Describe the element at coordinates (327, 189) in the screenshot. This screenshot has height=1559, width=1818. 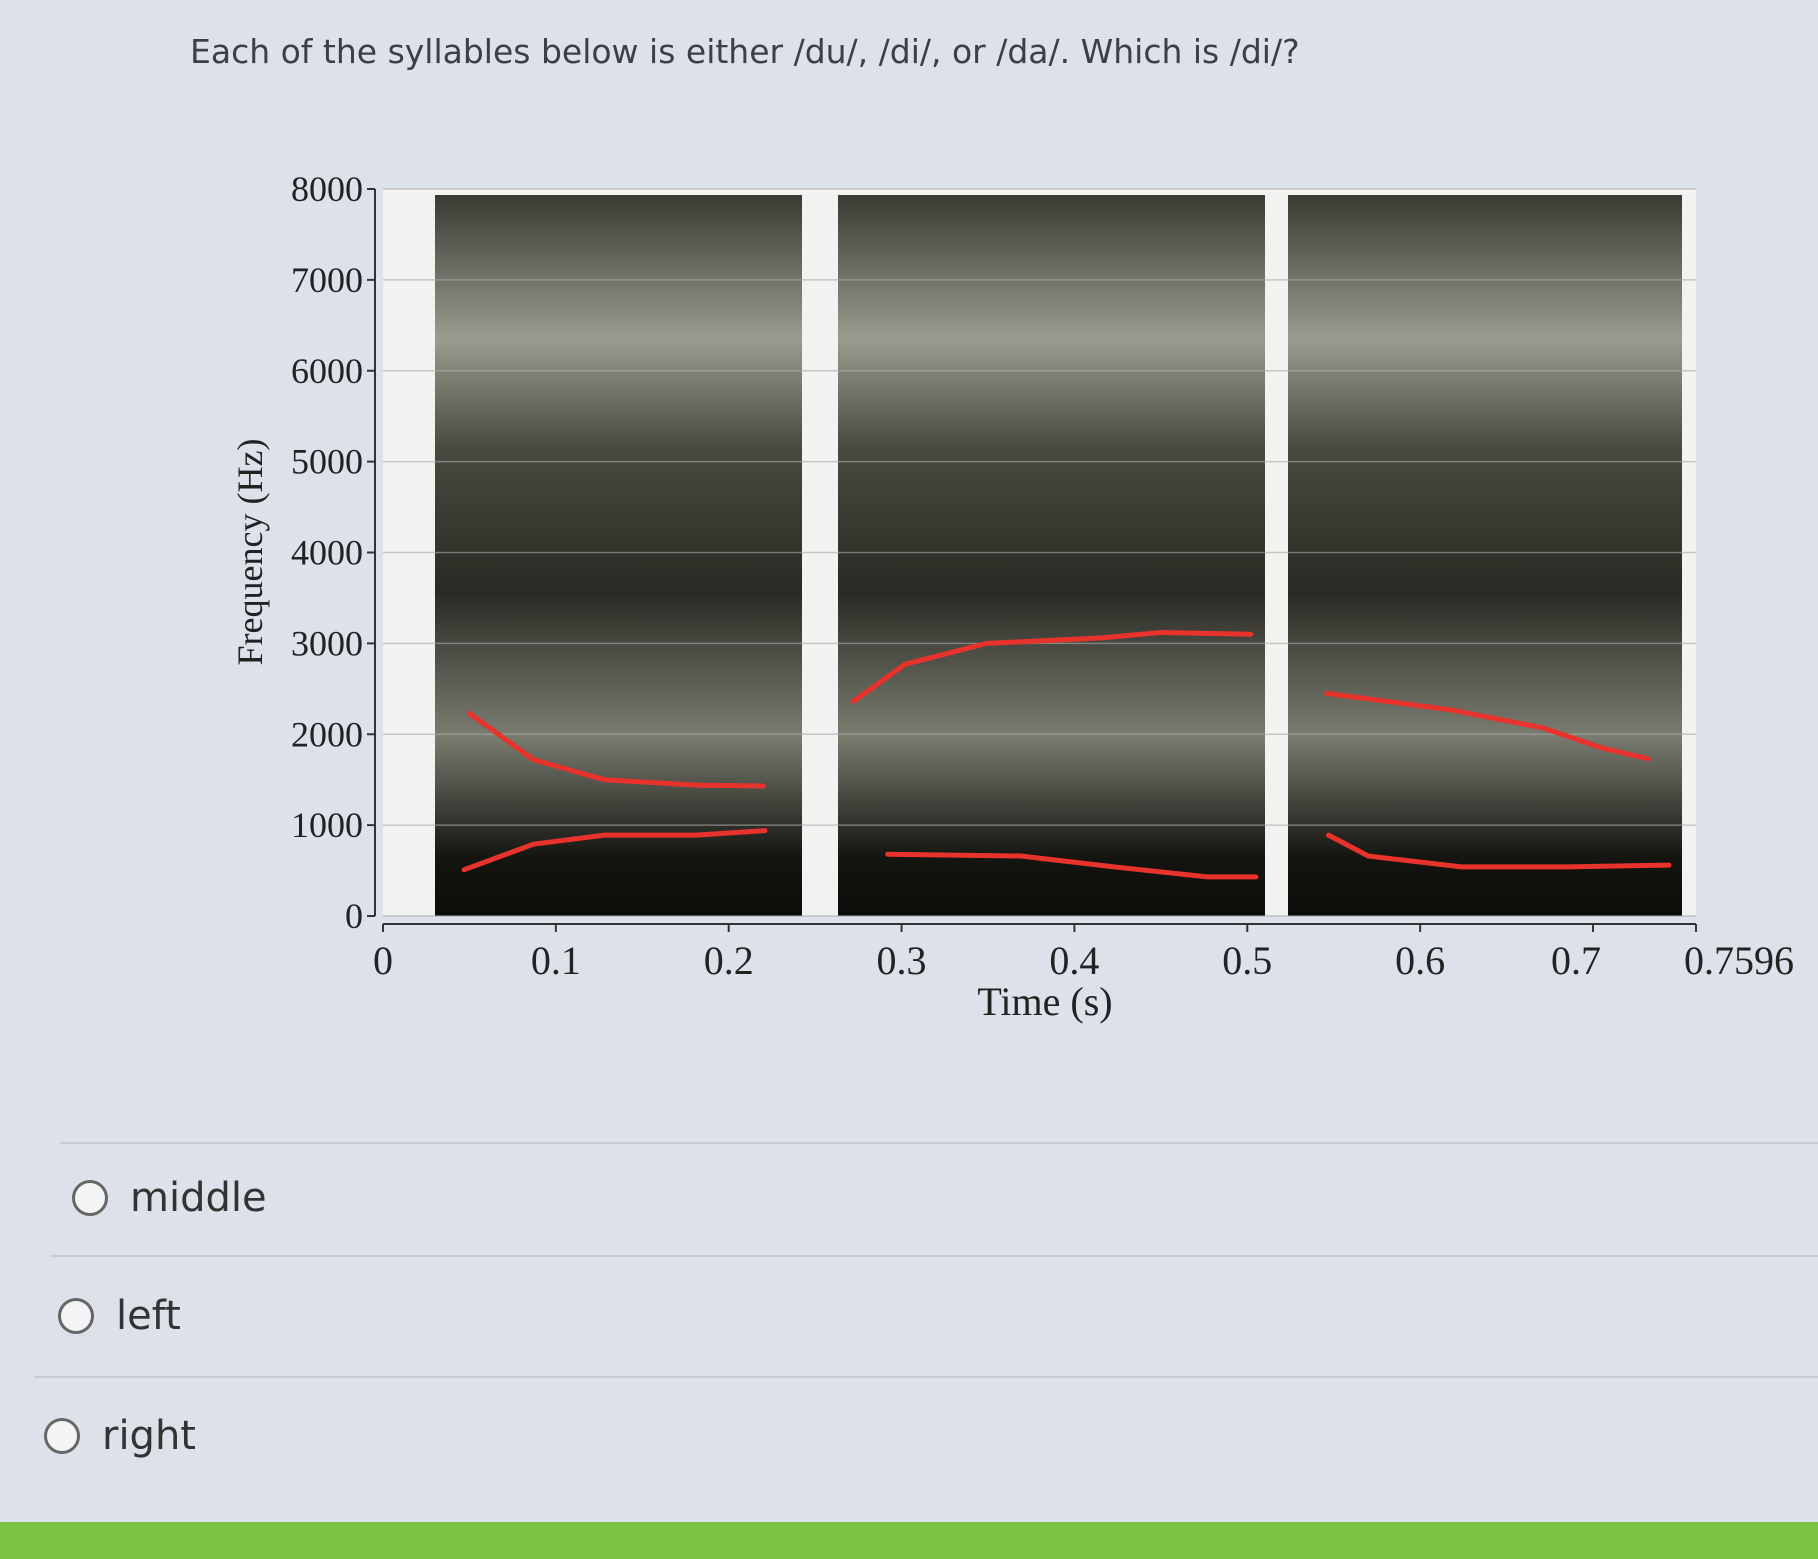
I see `y-tick-label: 8000` at that location.